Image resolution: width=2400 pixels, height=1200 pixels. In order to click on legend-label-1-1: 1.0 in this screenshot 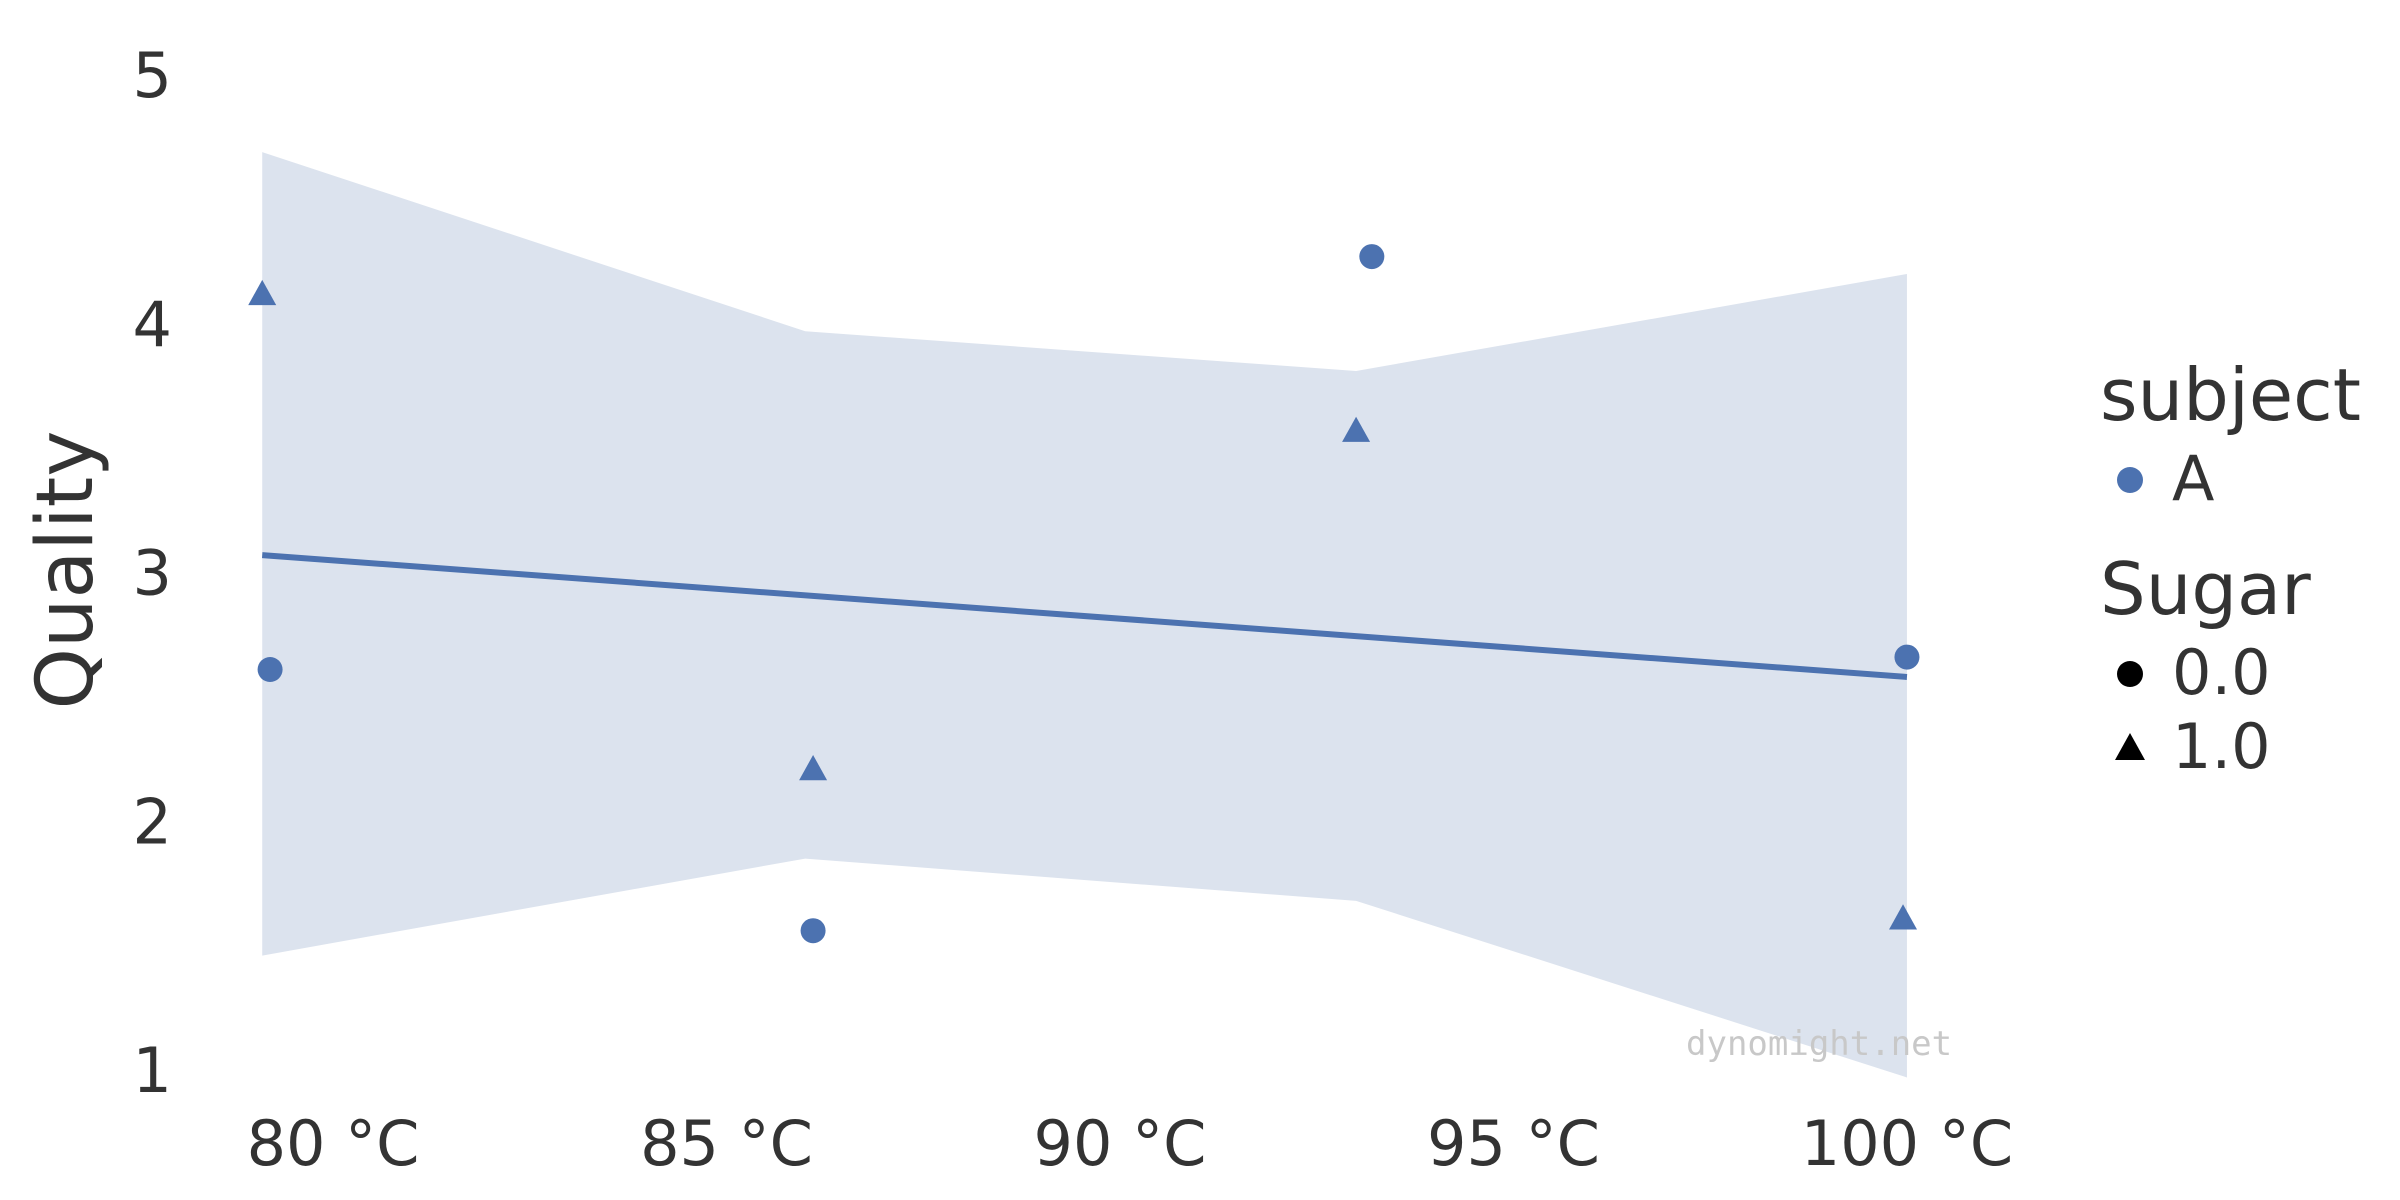, I will do `click(2221, 746)`.